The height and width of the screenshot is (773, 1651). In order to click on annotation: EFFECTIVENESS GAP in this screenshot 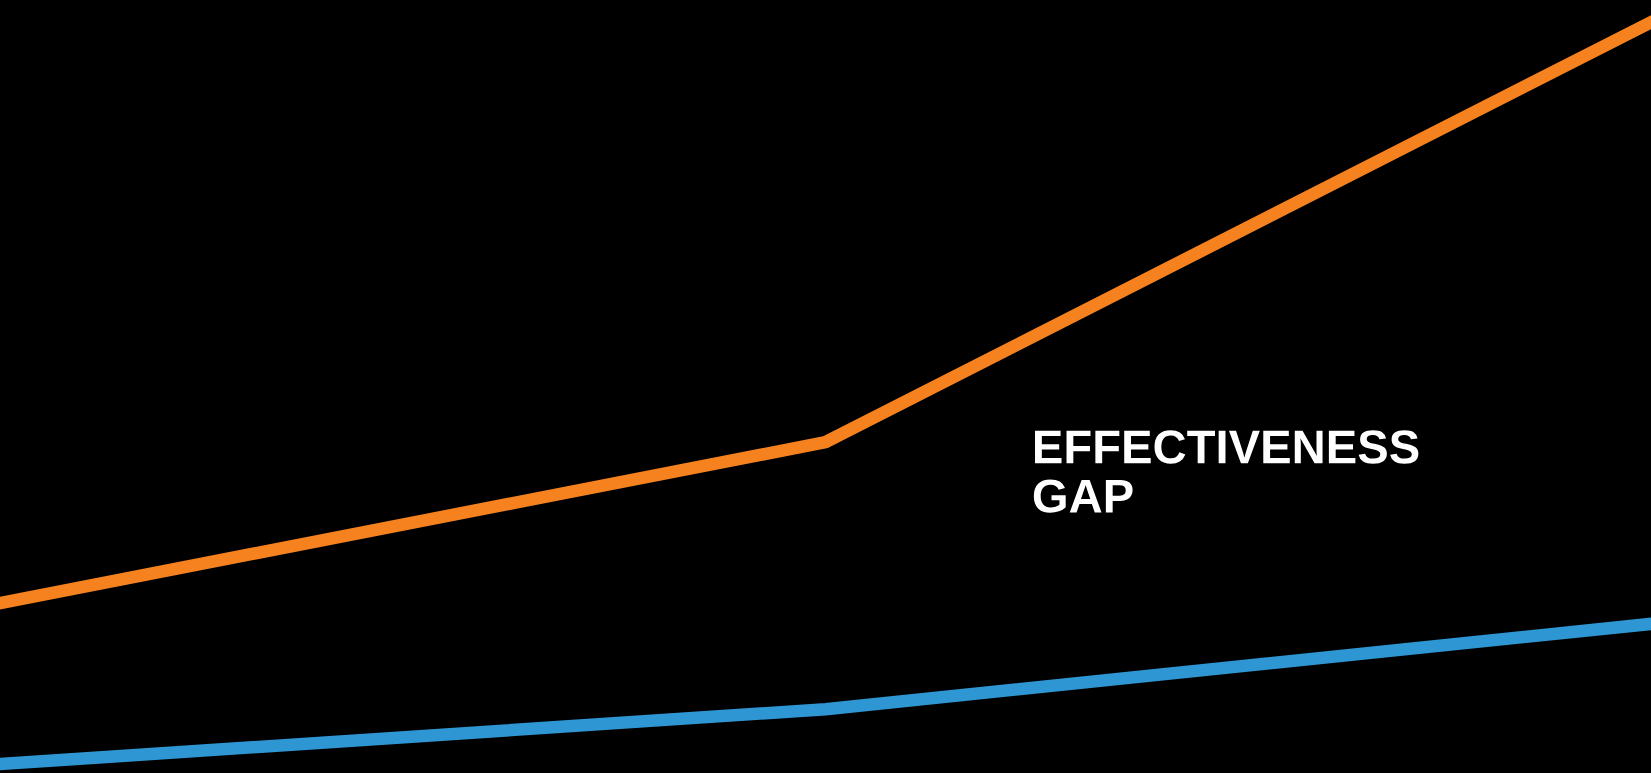, I will do `click(1226, 471)`.